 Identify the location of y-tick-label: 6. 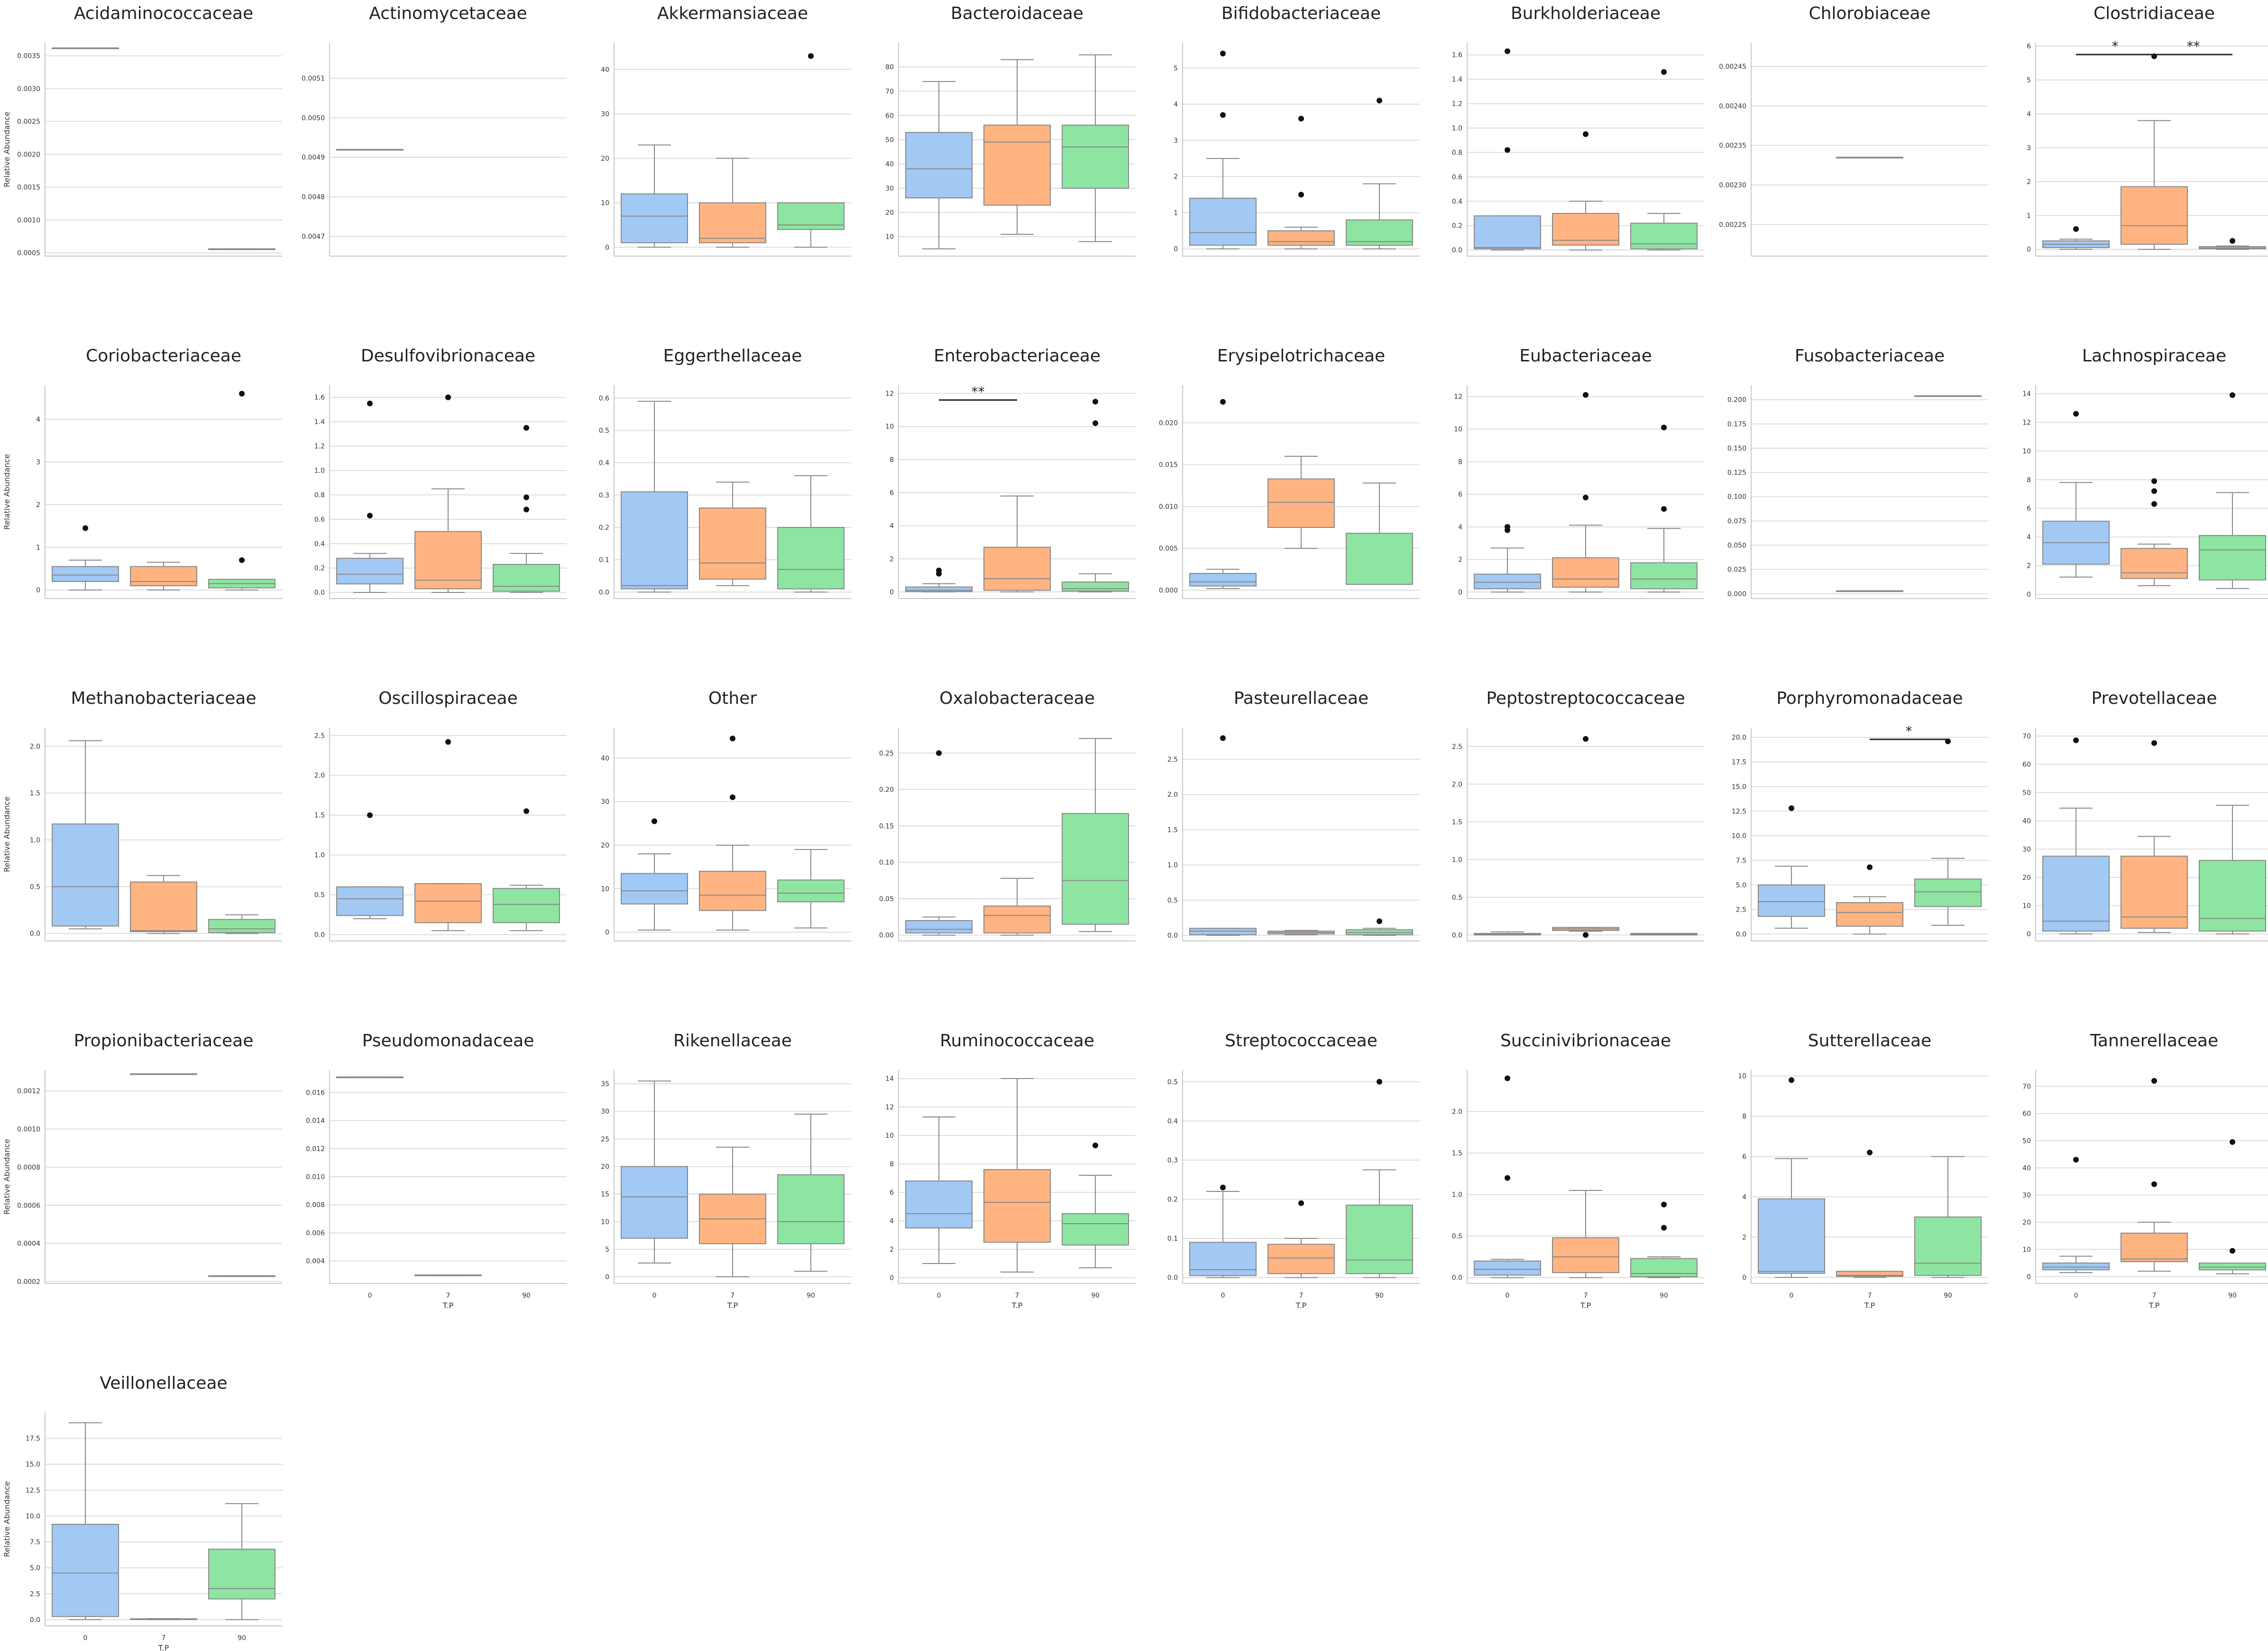
(2029, 509).